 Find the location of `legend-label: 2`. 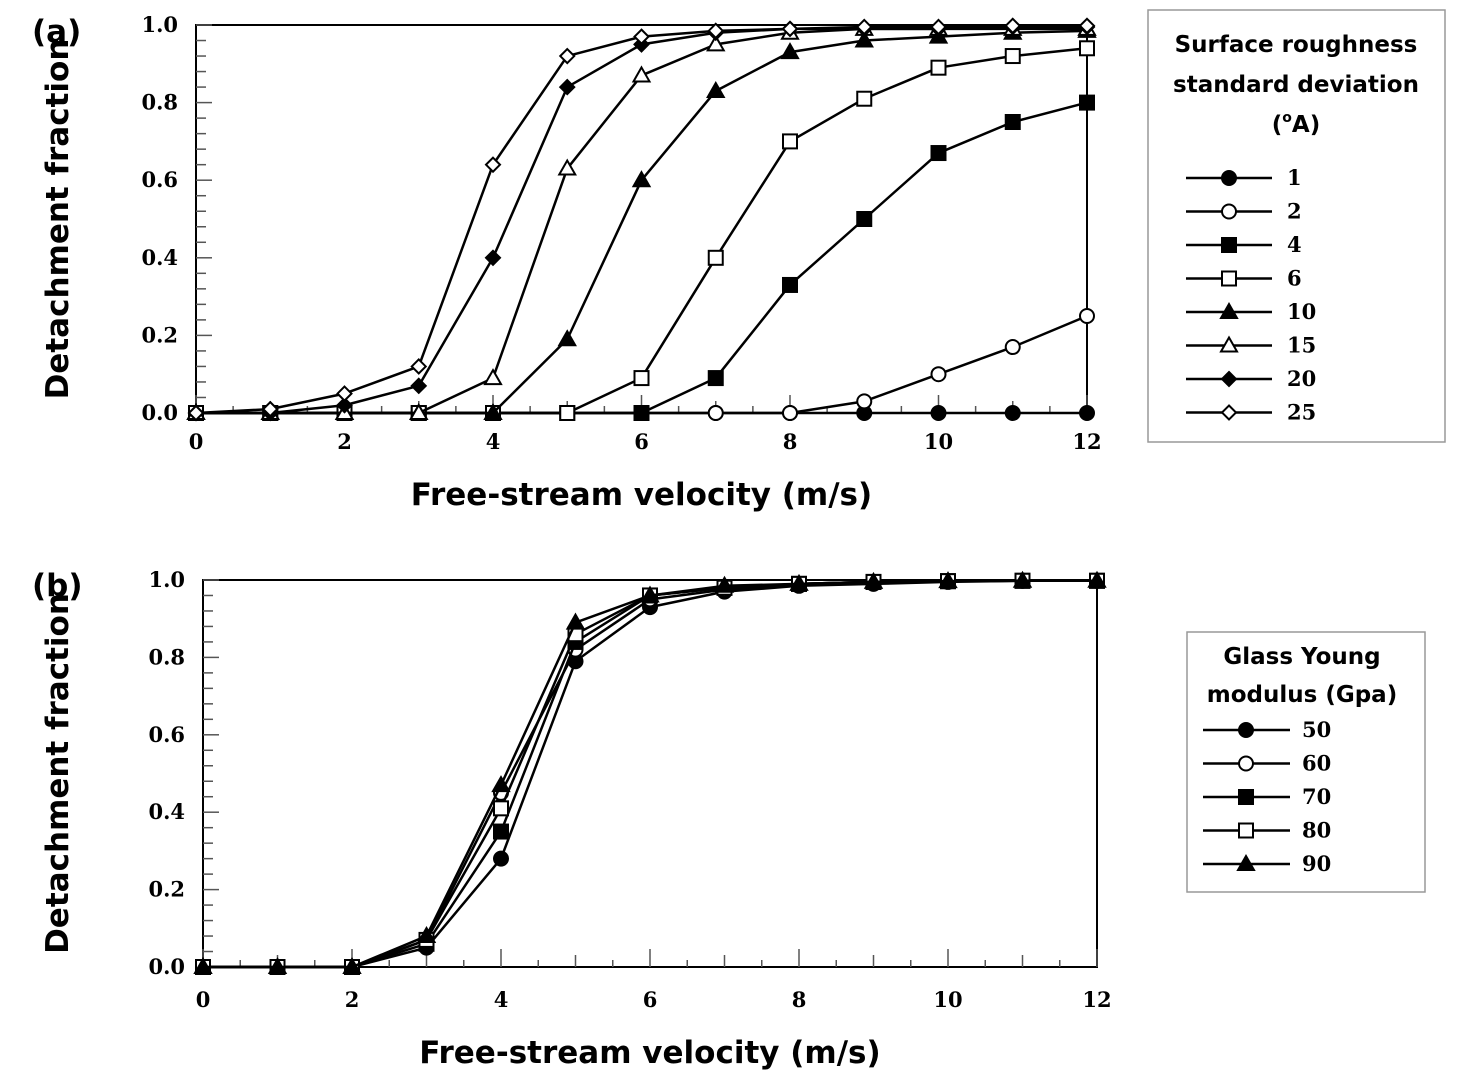

legend-label: 2 is located at coordinates (1294, 211).